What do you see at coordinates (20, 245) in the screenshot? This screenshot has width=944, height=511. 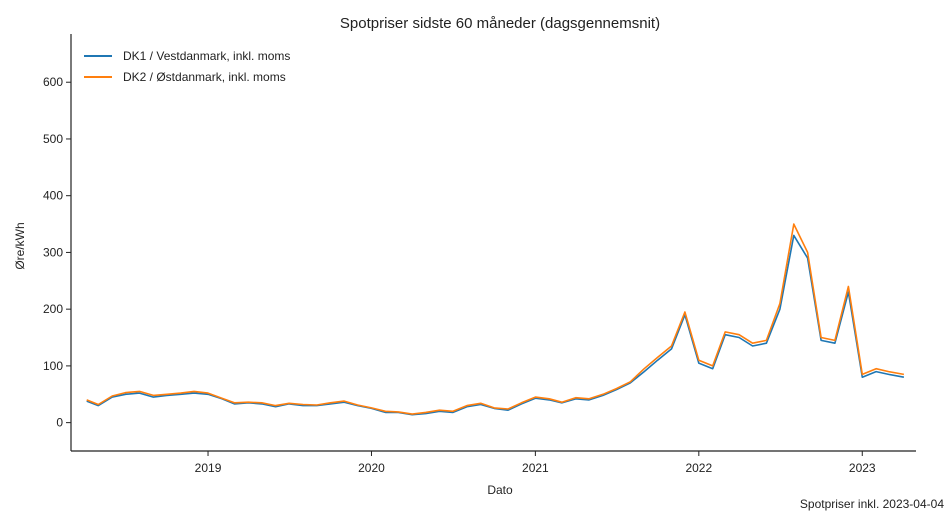 I see `y-axis-label: Øre/kWh` at bounding box center [20, 245].